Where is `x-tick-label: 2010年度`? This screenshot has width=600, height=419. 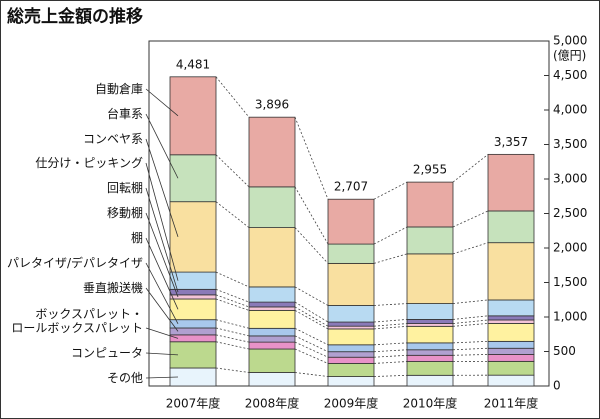
x-tick-label: 2010年度 is located at coordinates (430, 403).